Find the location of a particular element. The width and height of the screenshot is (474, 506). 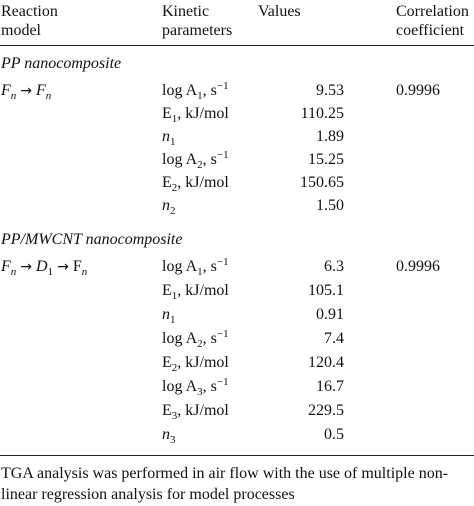

value: 120.4 is located at coordinates (326, 362).